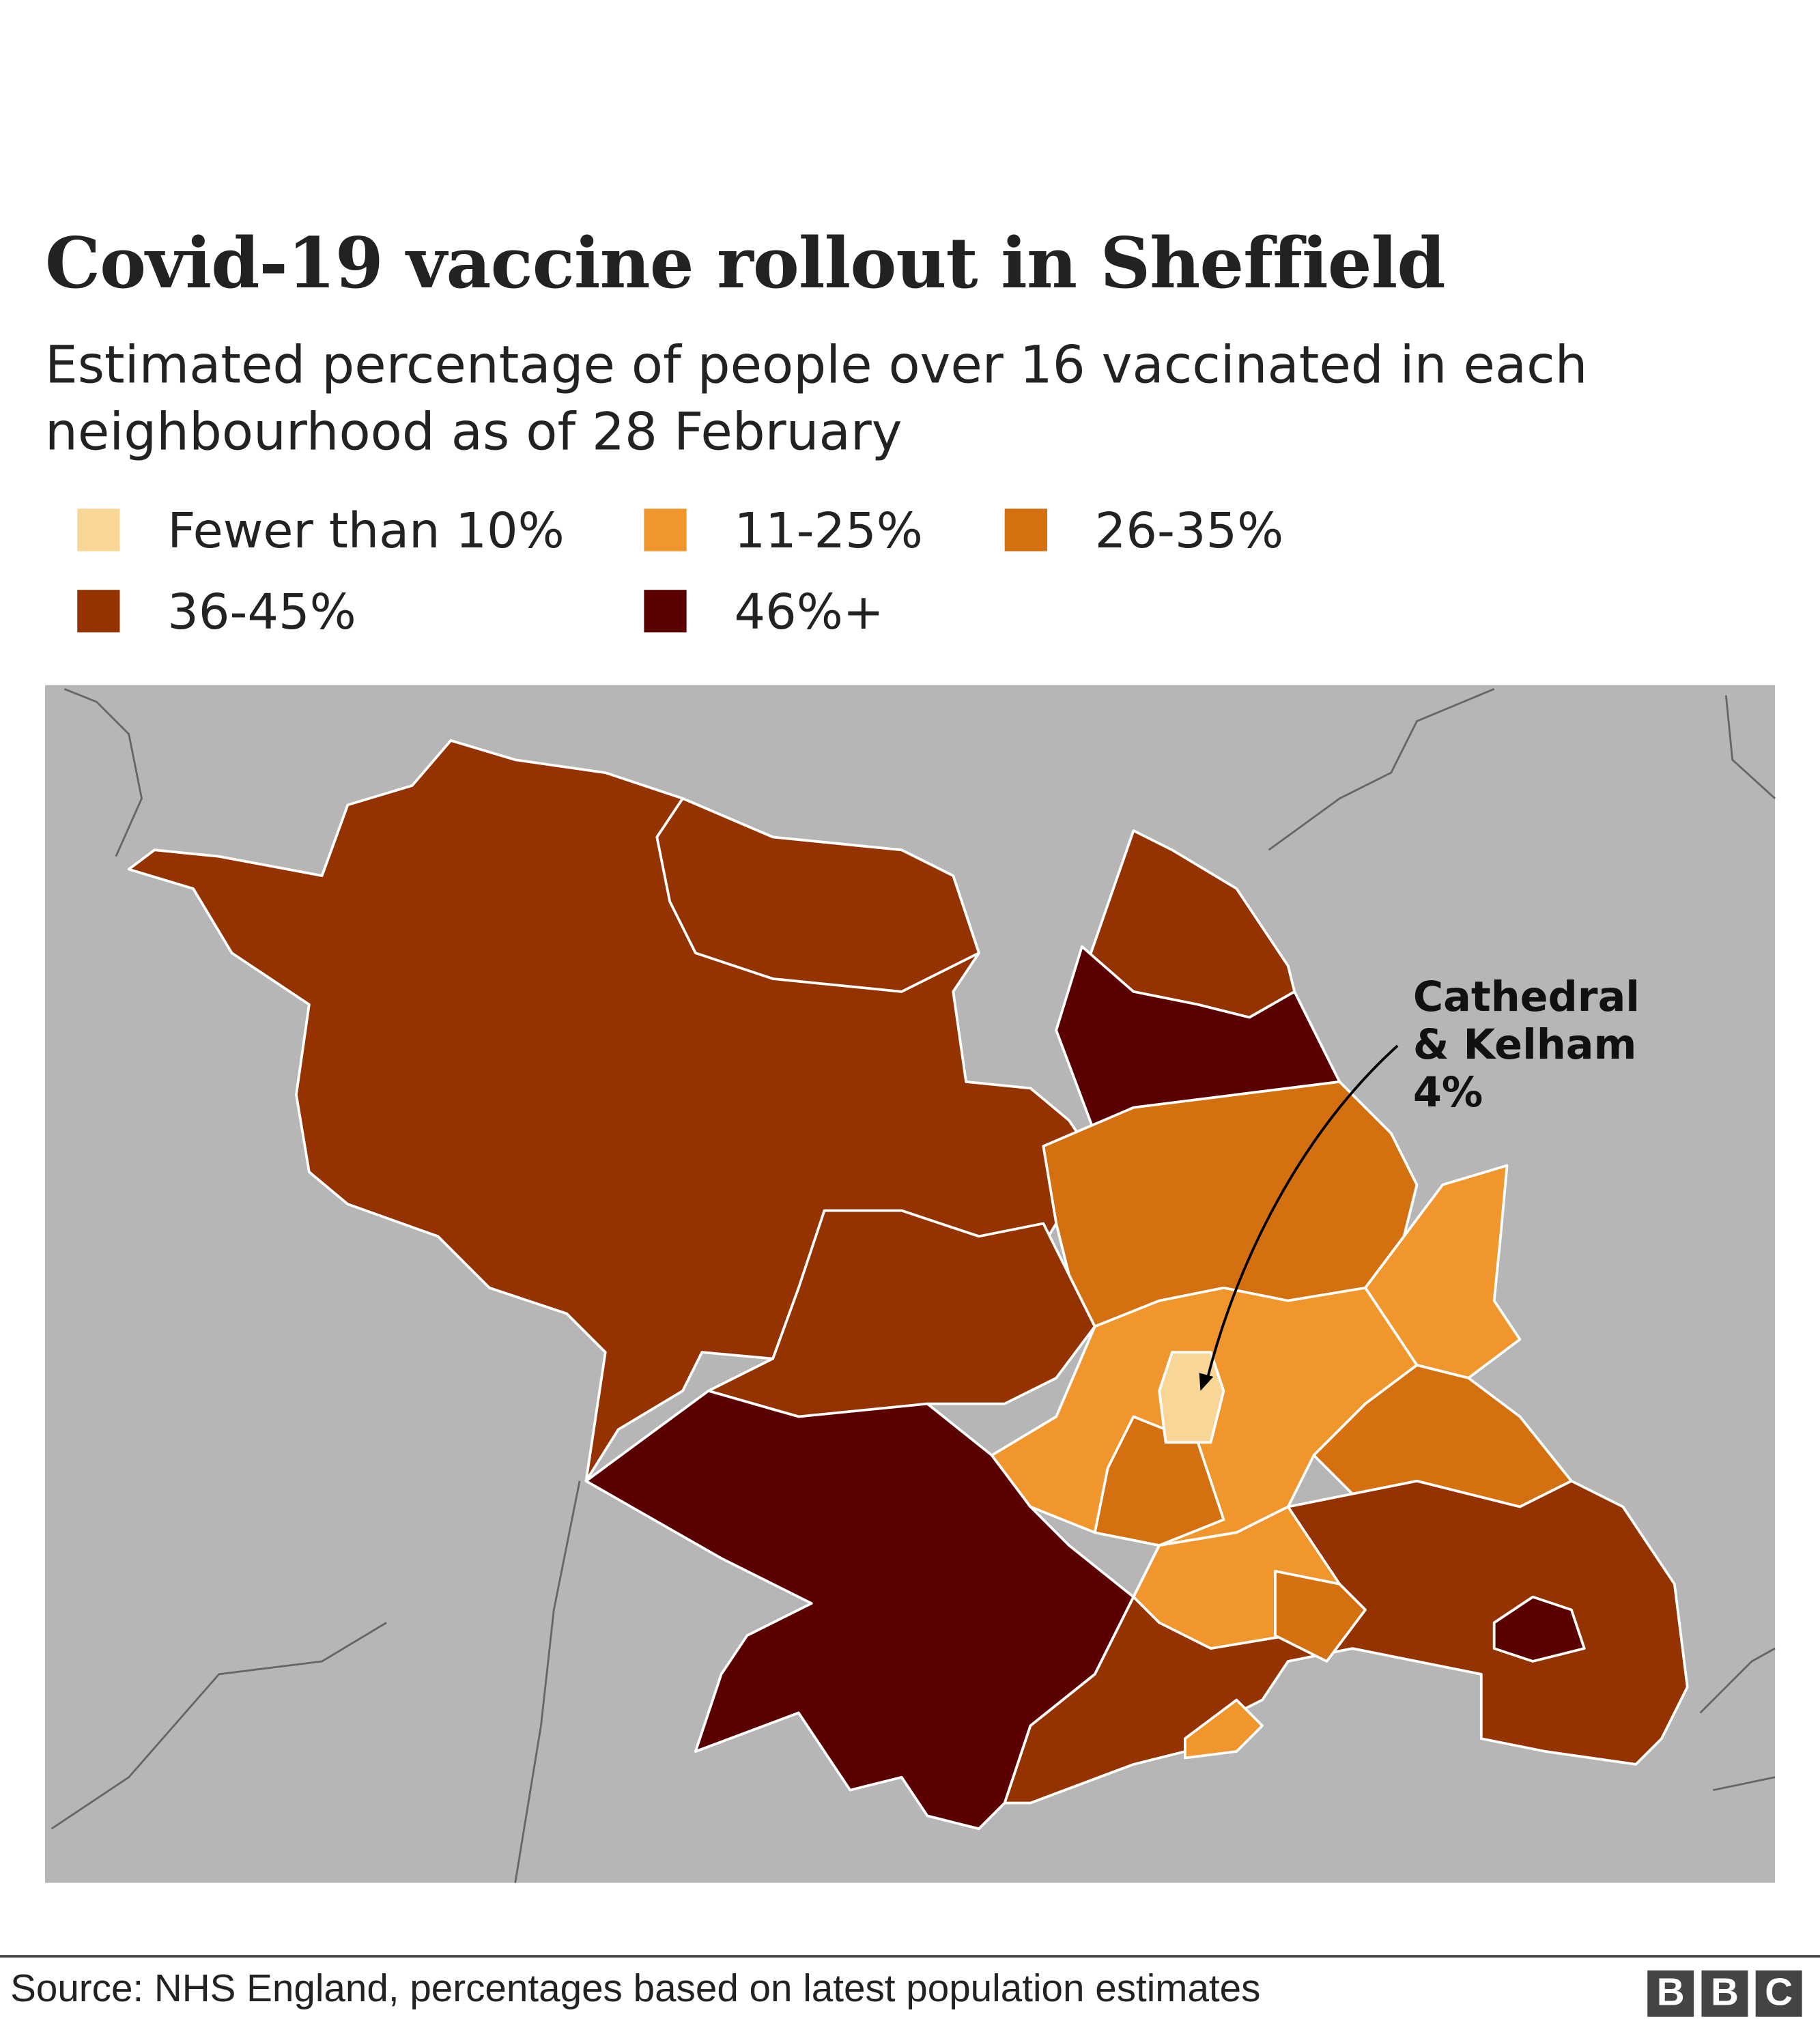 The width and height of the screenshot is (1820, 2019). What do you see at coordinates (1302, 1212) in the screenshot?
I see `annotation-arrow` at bounding box center [1302, 1212].